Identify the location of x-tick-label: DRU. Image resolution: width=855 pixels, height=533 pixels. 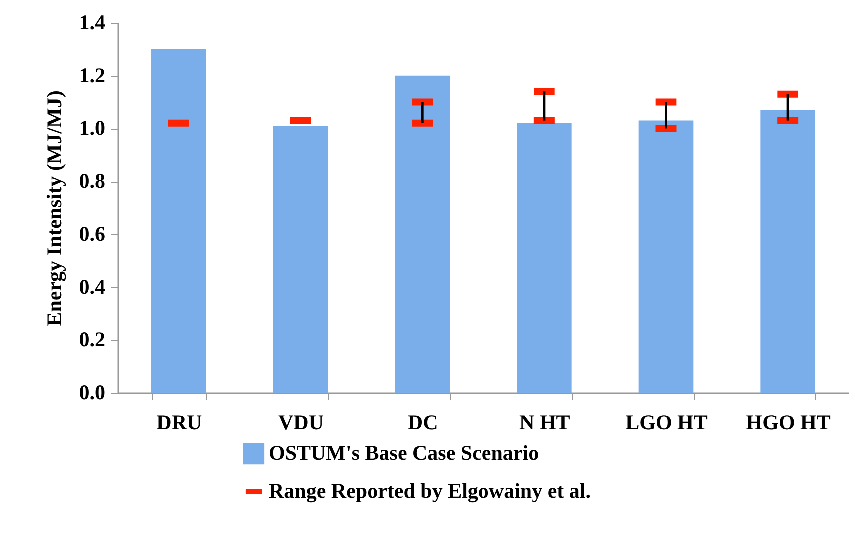
(179, 422).